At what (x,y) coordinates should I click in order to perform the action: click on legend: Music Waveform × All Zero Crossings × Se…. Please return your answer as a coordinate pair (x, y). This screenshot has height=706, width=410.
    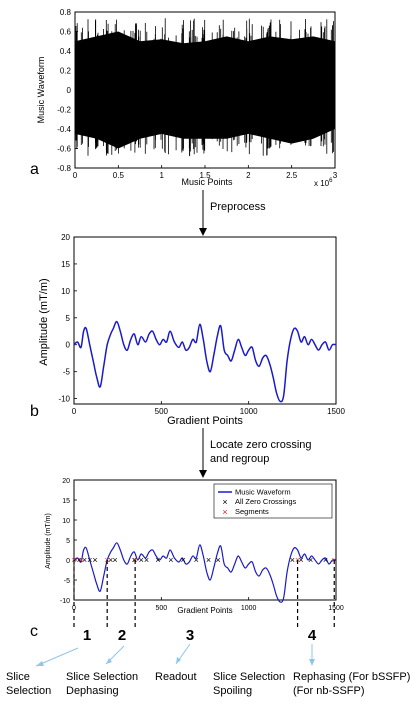
    Looking at the image, I should click on (273, 501).